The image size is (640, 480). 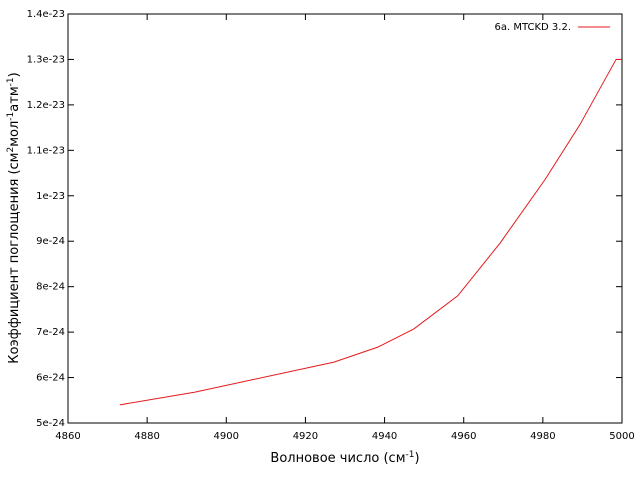 I want to click on y-tick-label: 1e-23, so click(x=50, y=196).